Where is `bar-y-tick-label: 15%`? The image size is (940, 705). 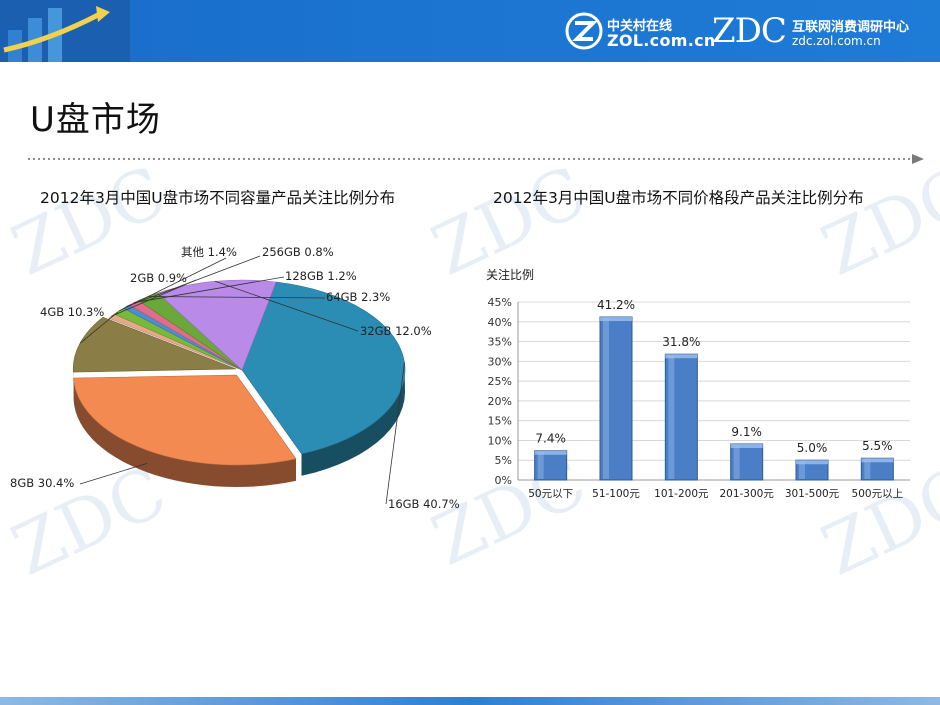
bar-y-tick-label: 15% is located at coordinates (500, 421).